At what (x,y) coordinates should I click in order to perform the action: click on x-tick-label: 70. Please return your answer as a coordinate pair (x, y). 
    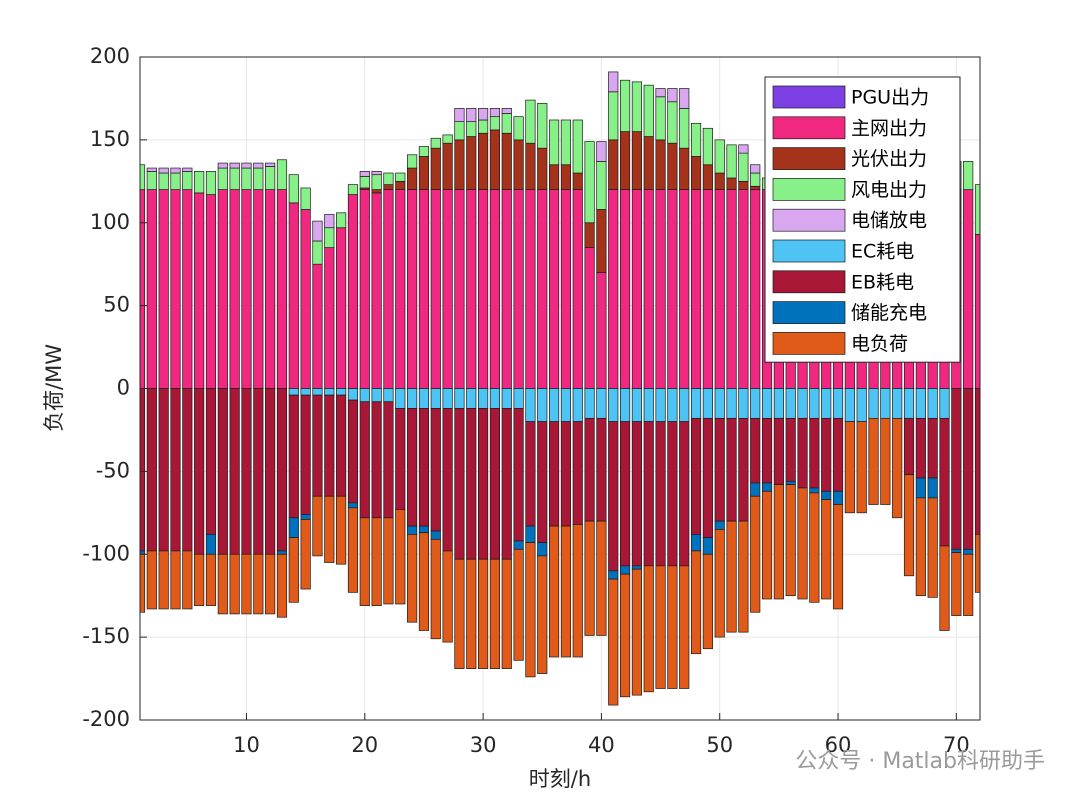
    Looking at the image, I should click on (956, 745).